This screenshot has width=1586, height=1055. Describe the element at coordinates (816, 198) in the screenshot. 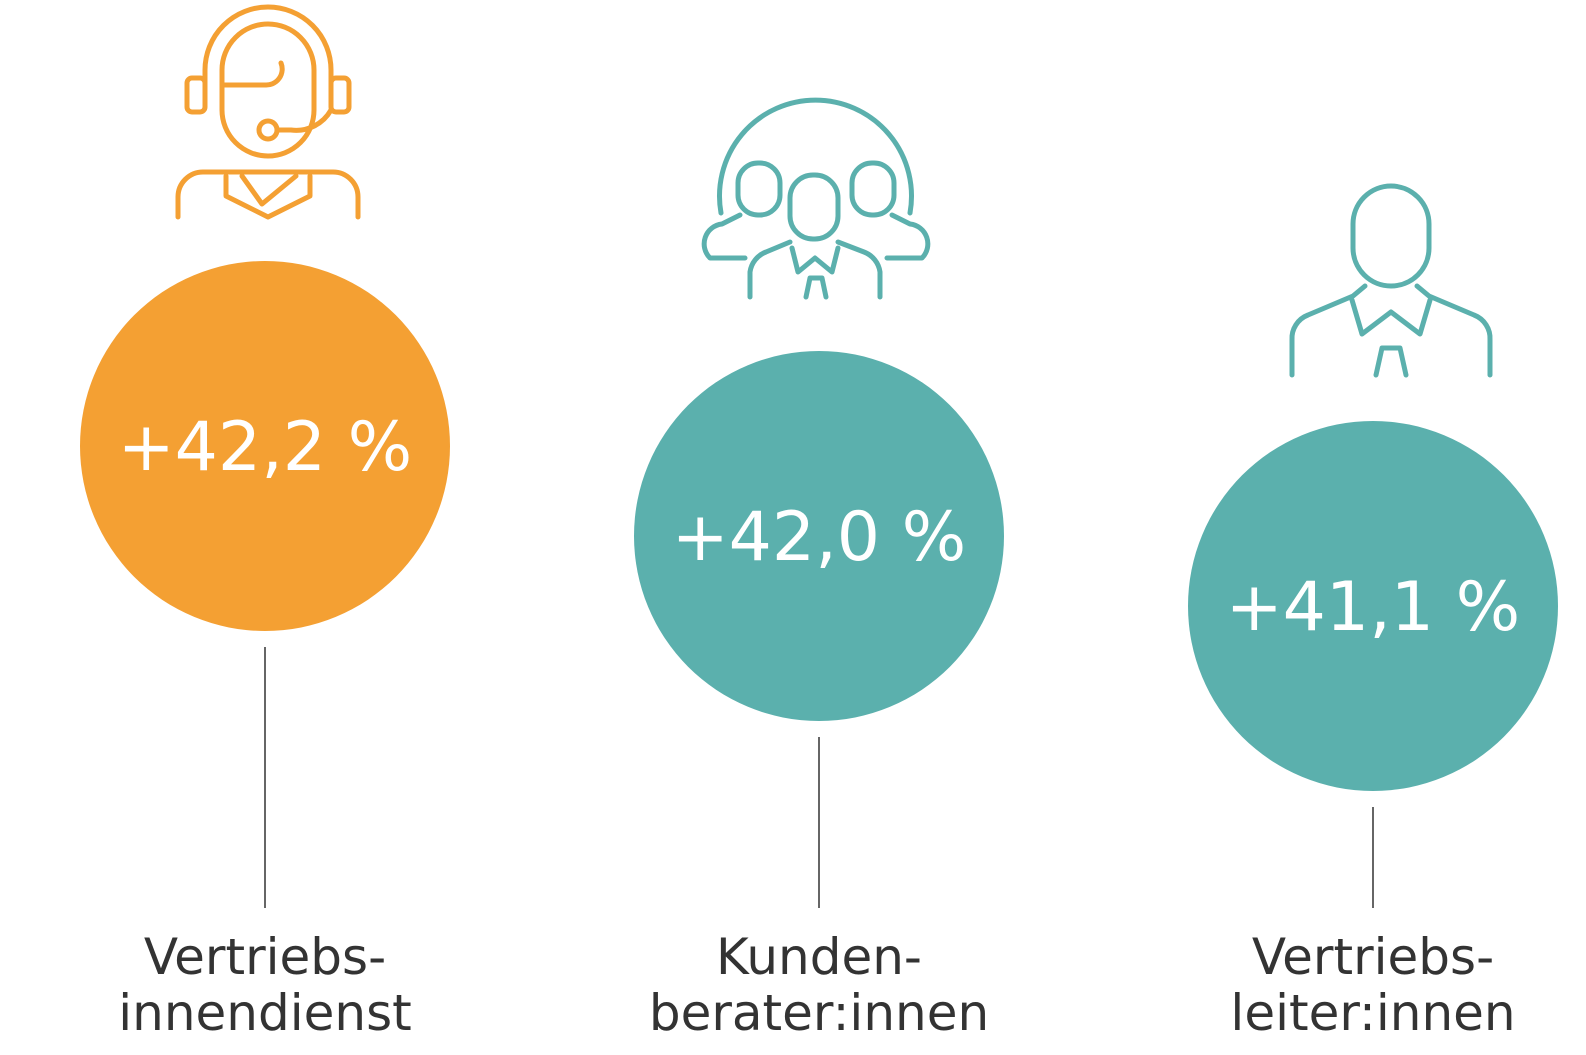

I see `team-icon` at that location.